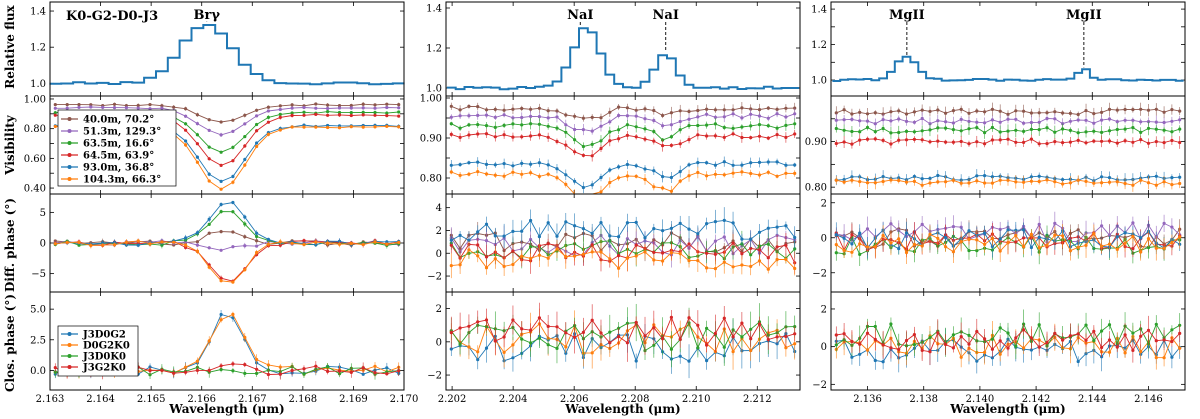 This screenshot has height=419, width=1200. Describe the element at coordinates (10, 343) in the screenshot. I see `ylabel-closure-phase: Clos. phase (°)` at that location.